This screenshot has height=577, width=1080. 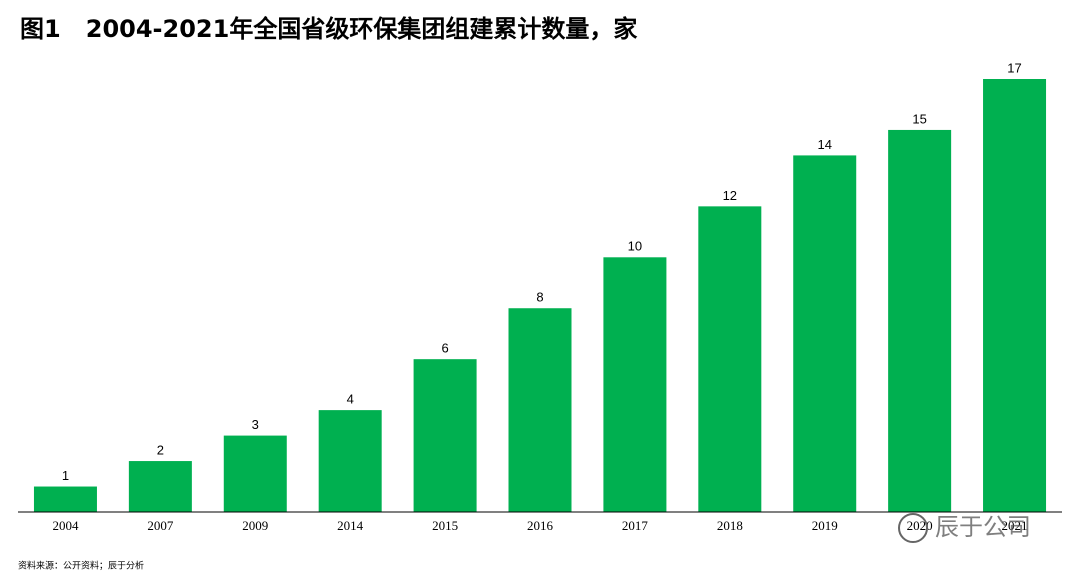 I want to click on x-tick-label: 2009, so click(x=255, y=525).